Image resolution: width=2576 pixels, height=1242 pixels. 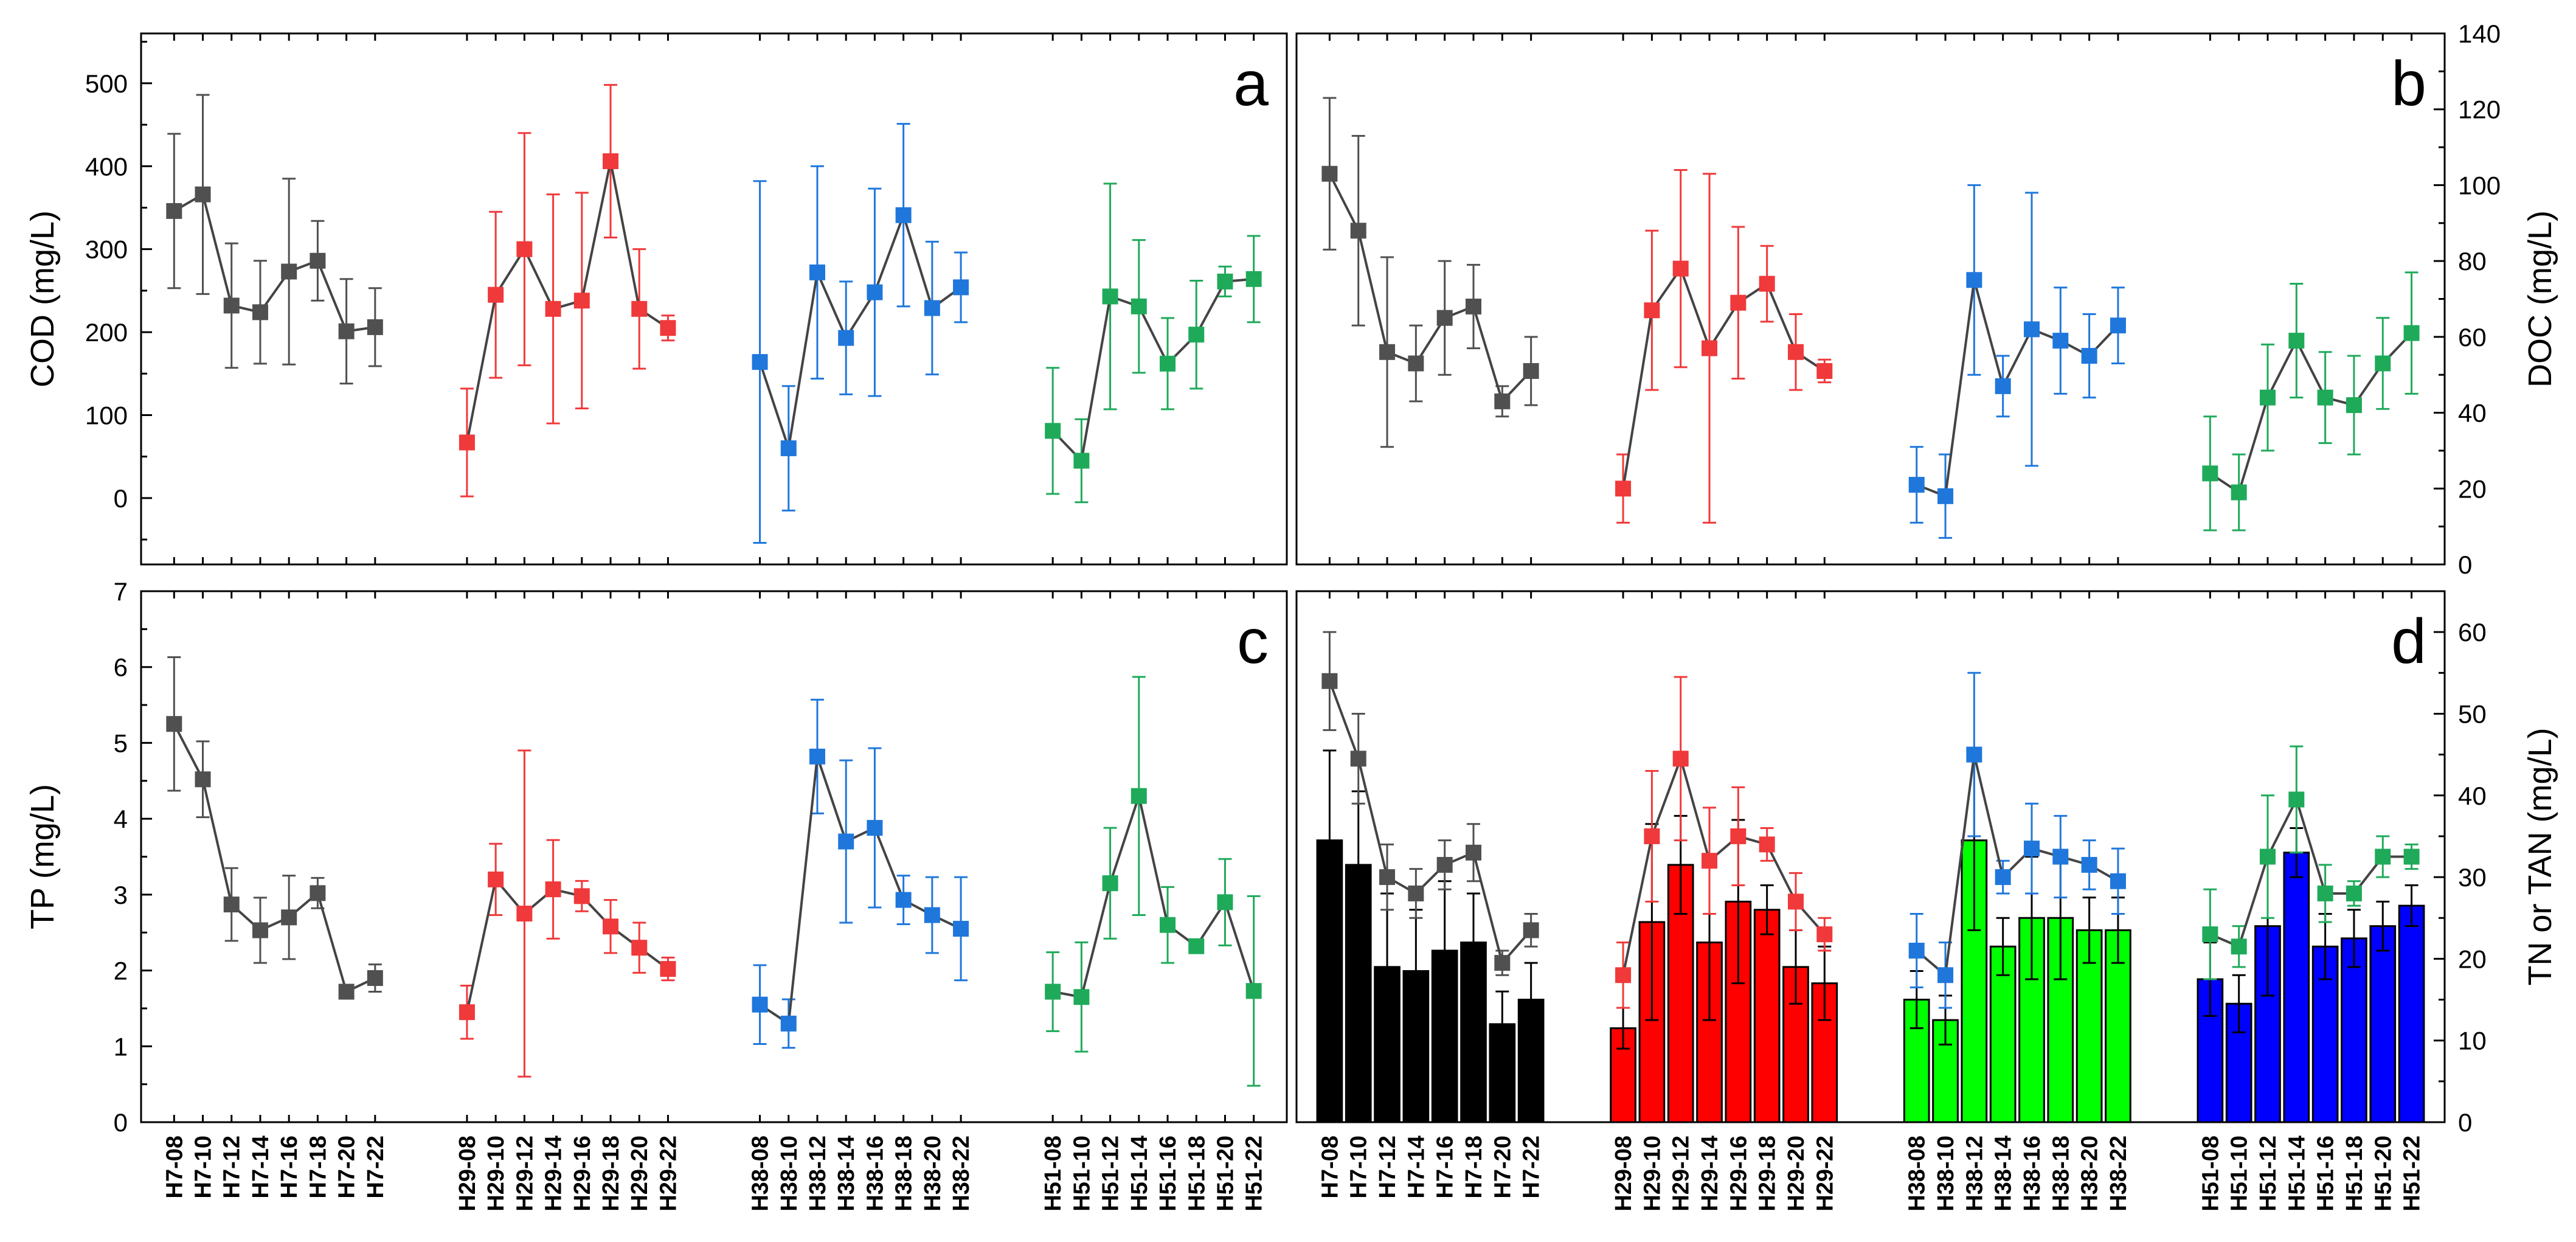 What do you see at coordinates (2118, 1174) in the screenshot?
I see `x-category-label: H38-22` at bounding box center [2118, 1174].